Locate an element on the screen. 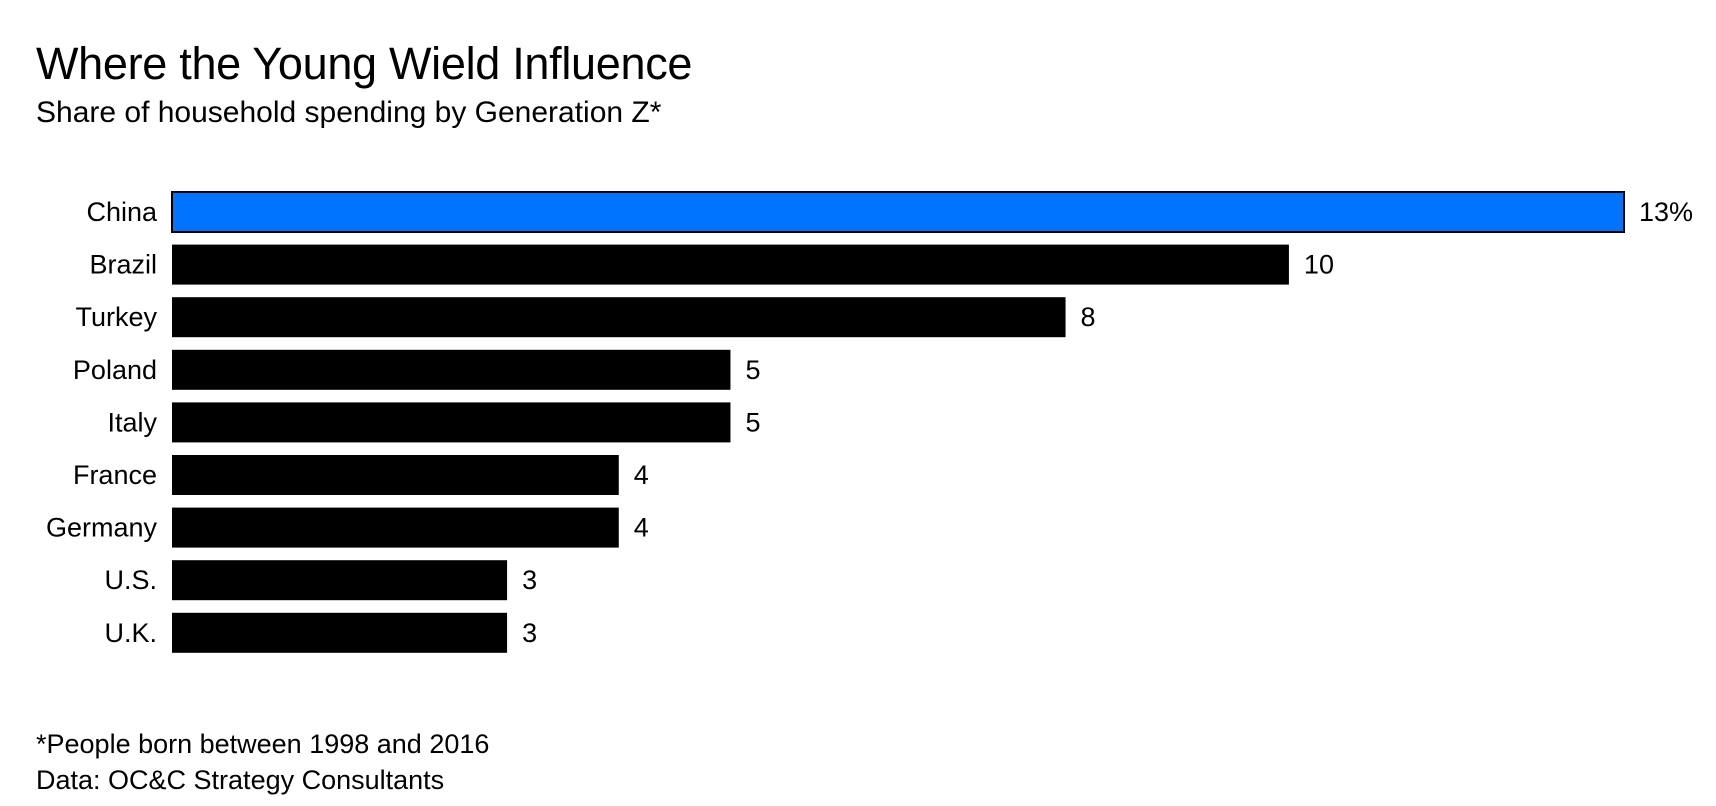  category-label-france: France is located at coordinates (115, 475).